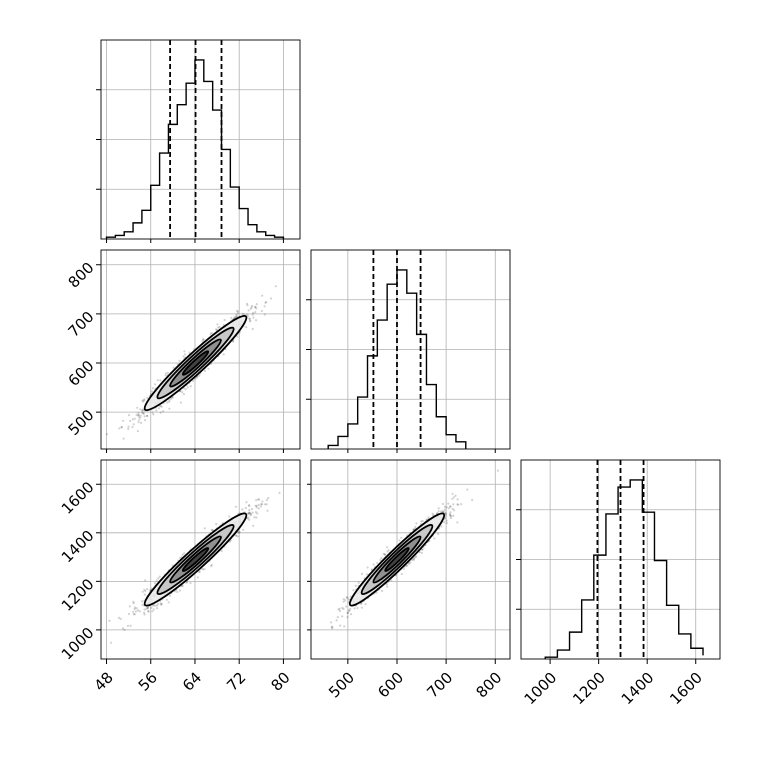 The width and height of the screenshot is (760, 760). What do you see at coordinates (236, 682) in the screenshot?
I see `x-tick-label: 72` at bounding box center [236, 682].